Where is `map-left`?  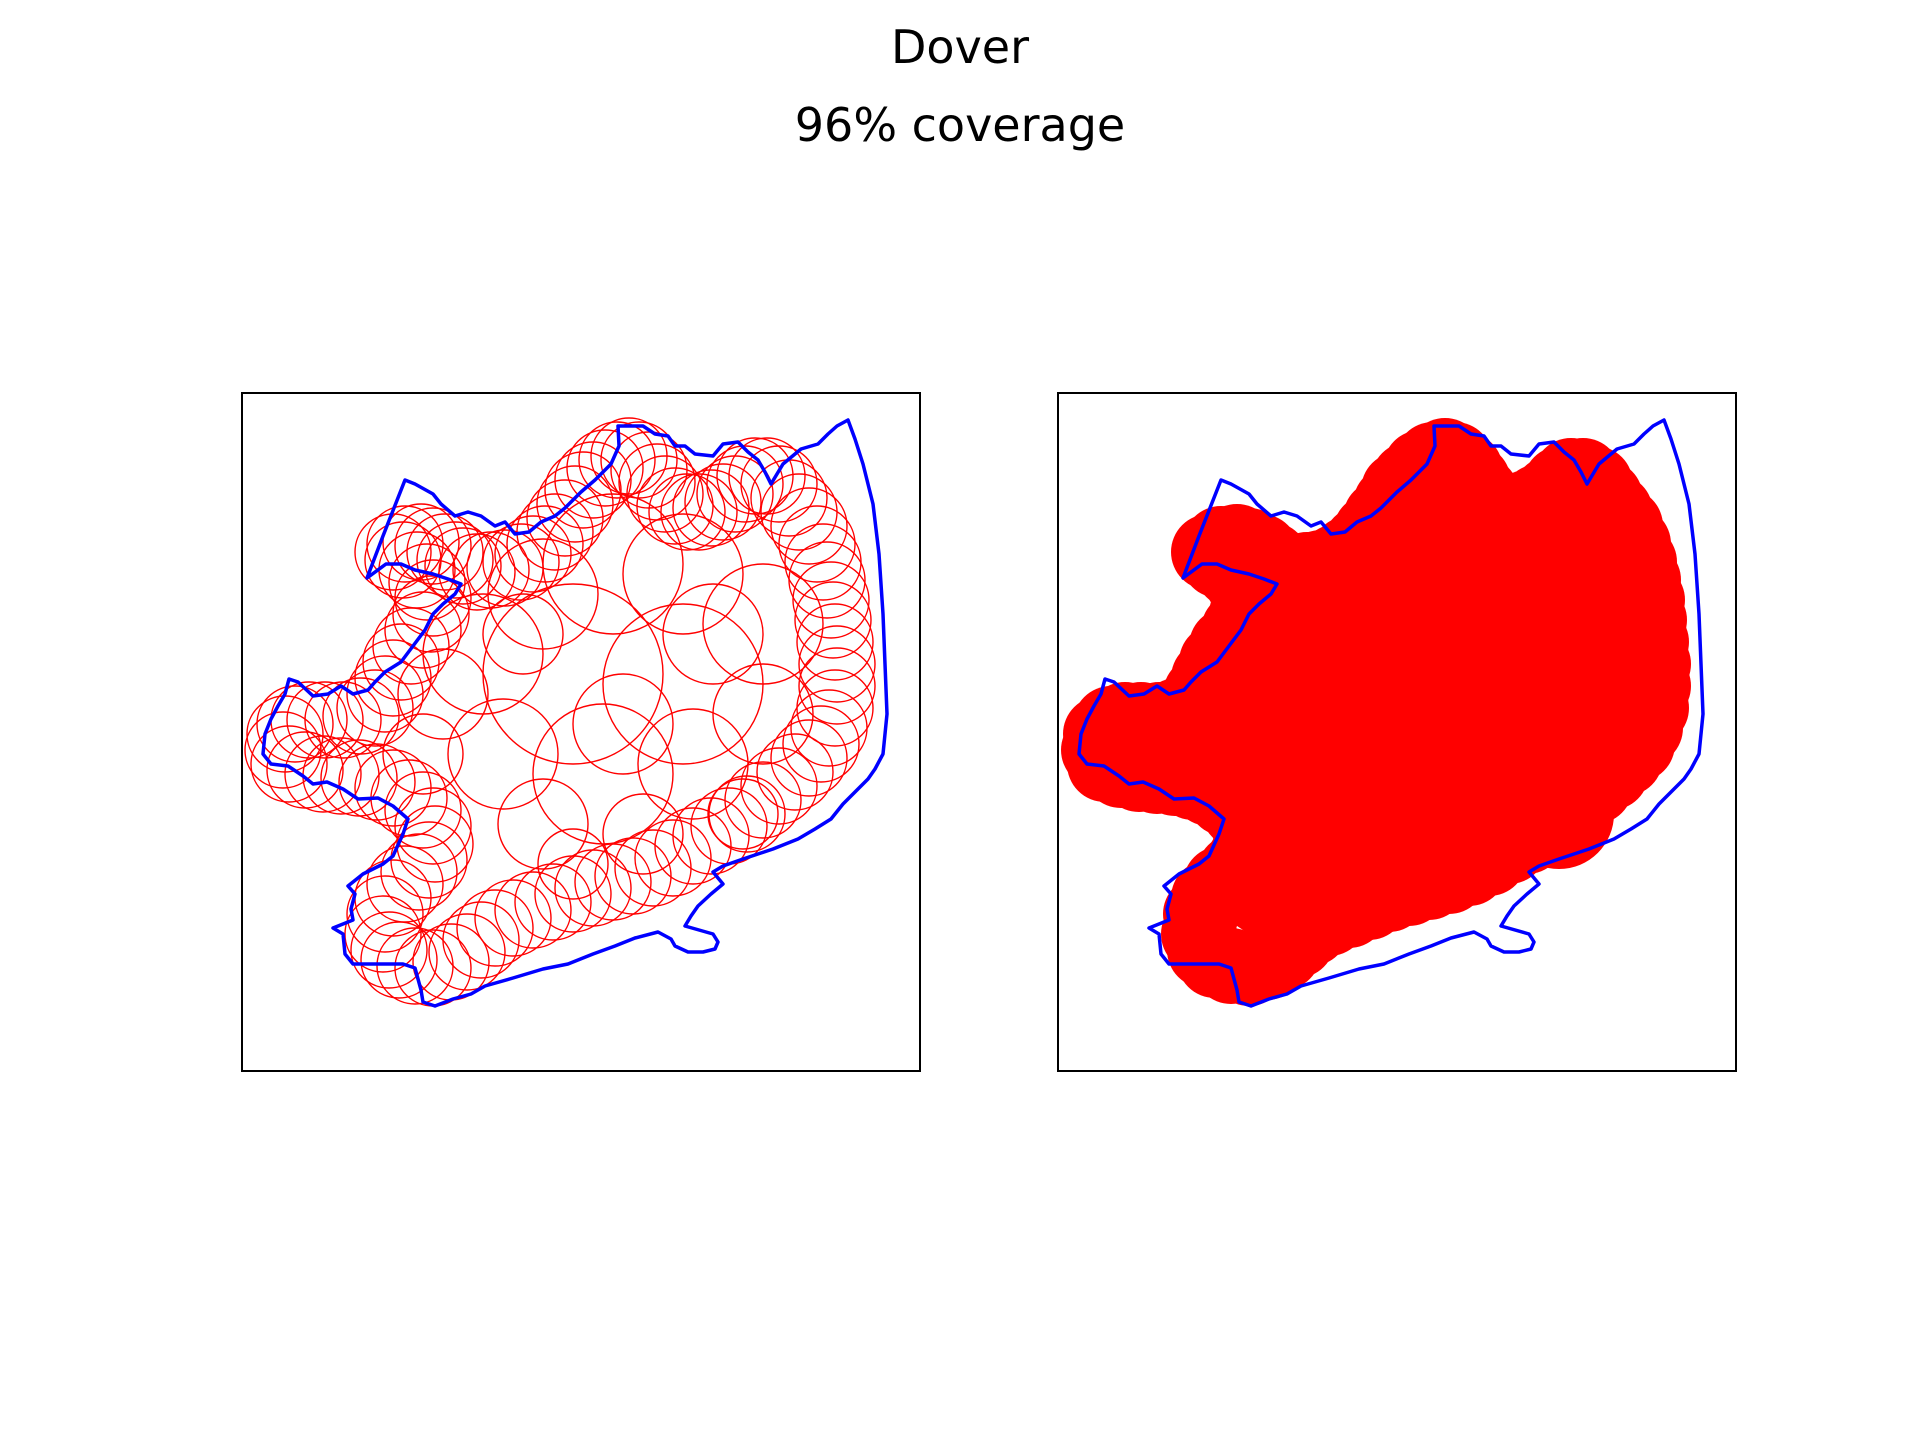
map-left is located at coordinates (566, 712).